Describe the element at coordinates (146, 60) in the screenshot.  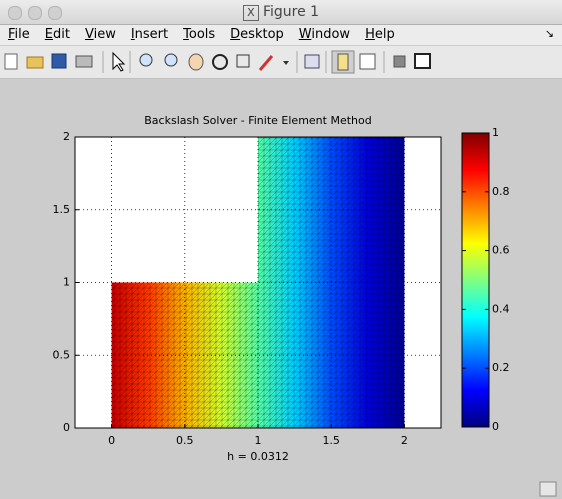
I see `zoom-in-icon` at that location.